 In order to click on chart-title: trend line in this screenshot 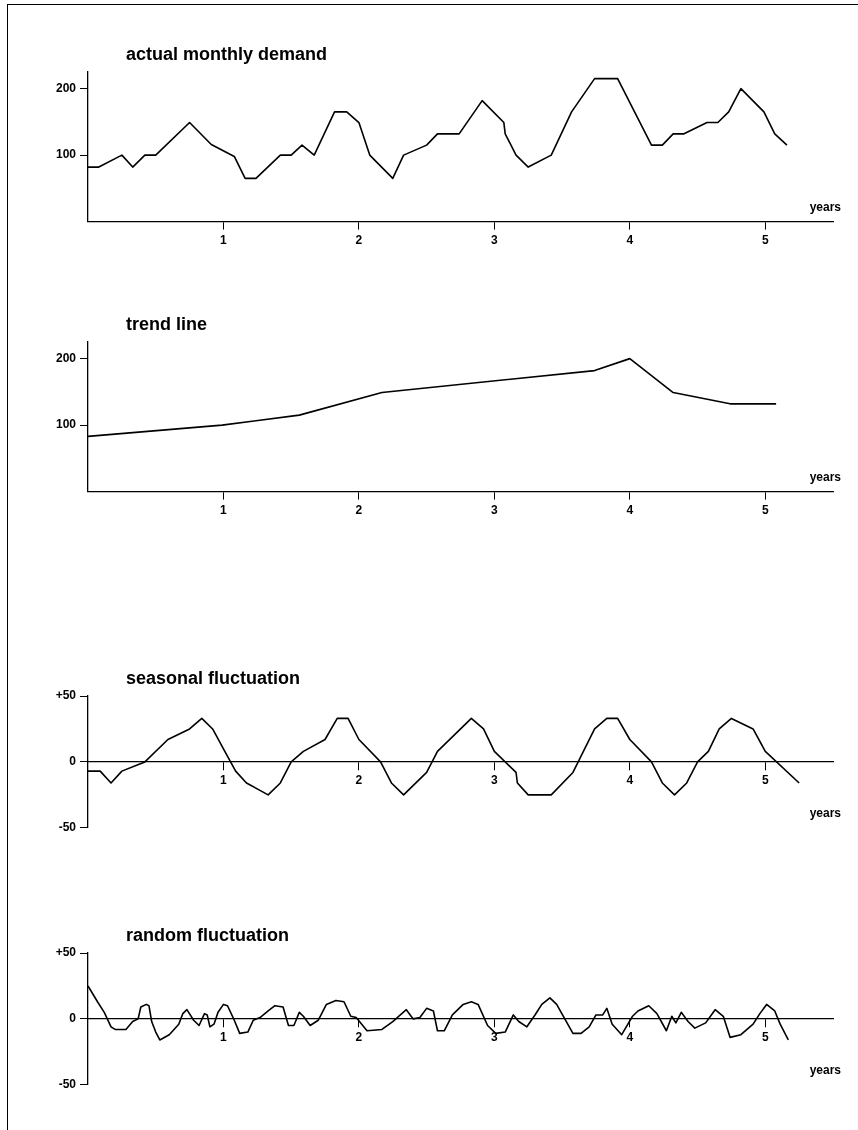, I will do `click(167, 324)`.